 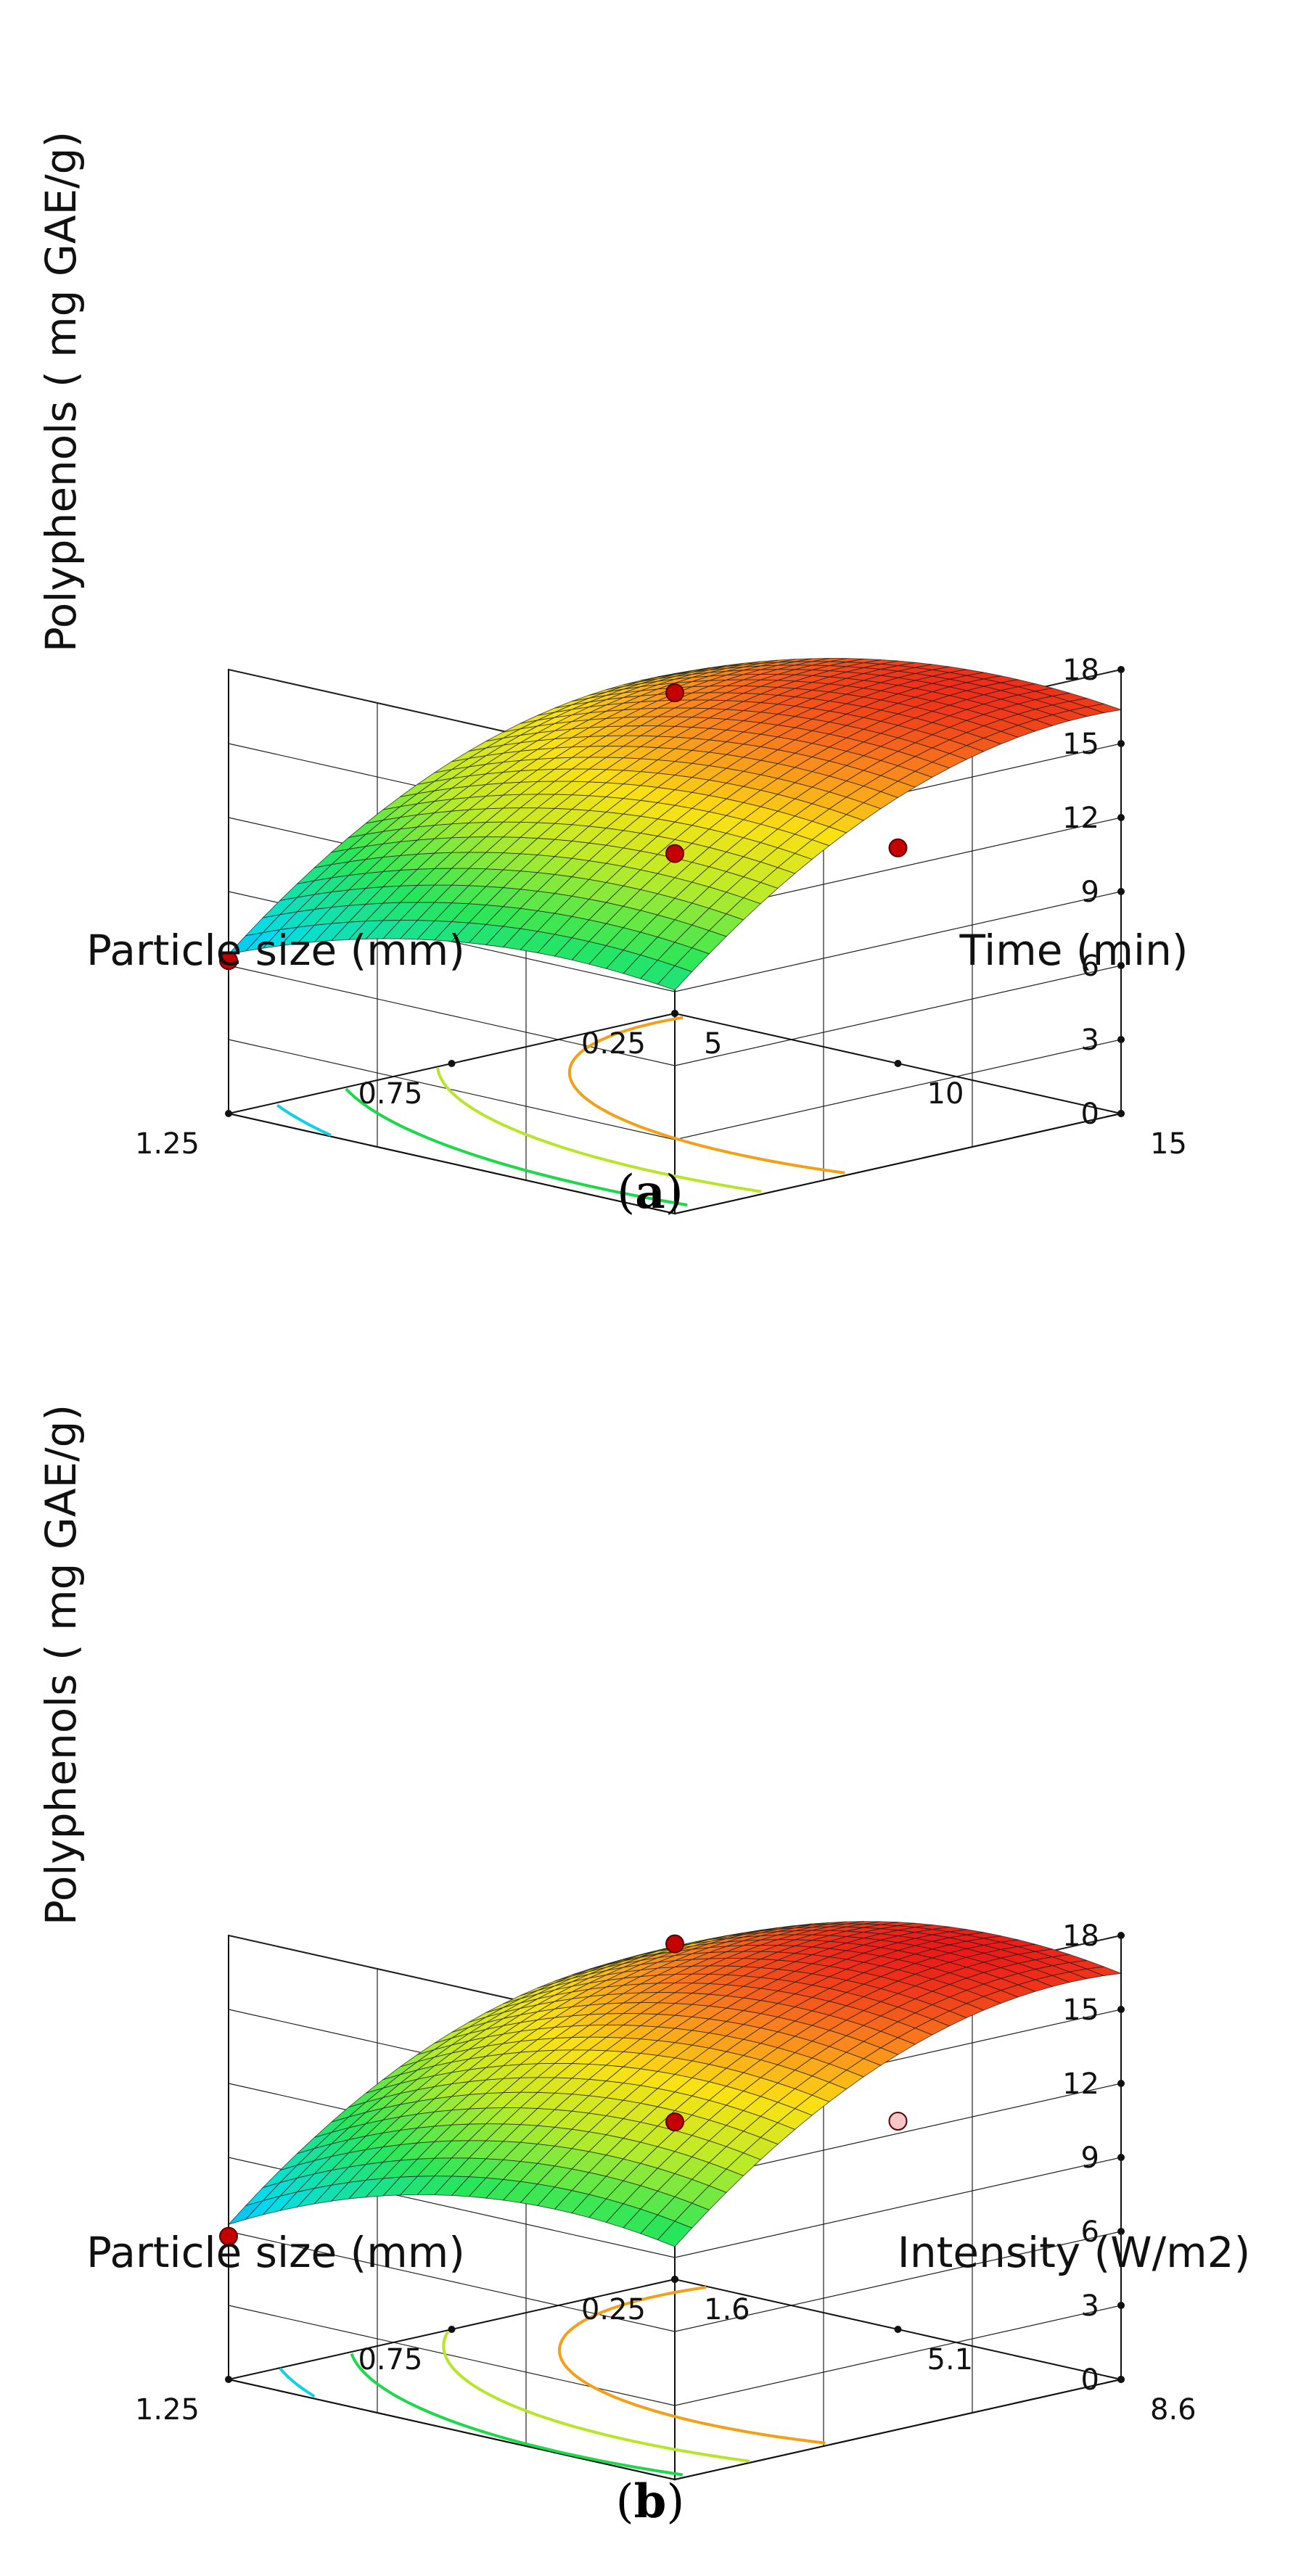 I want to click on y-tick-label: 5, so click(x=713, y=1044).